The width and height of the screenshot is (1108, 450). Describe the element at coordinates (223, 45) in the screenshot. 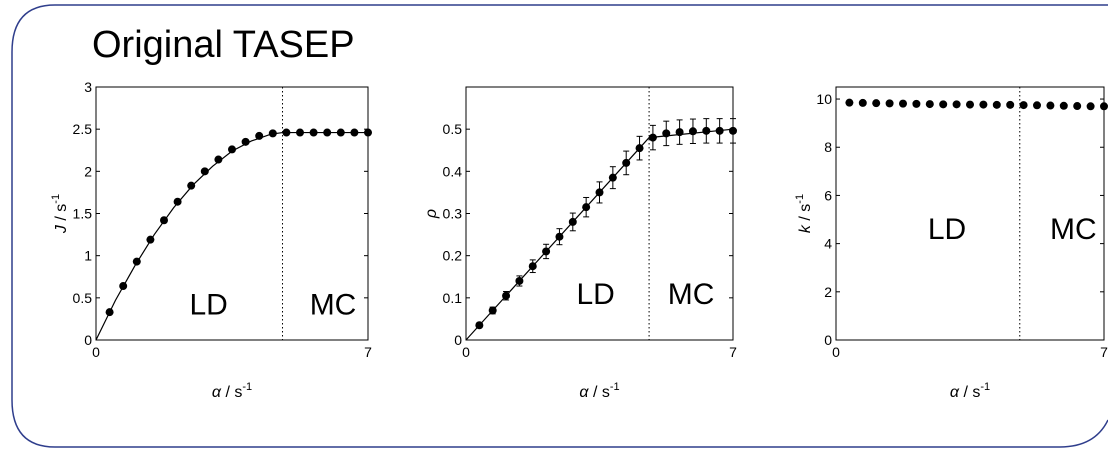

I see `page-title: Original TASEP` at that location.